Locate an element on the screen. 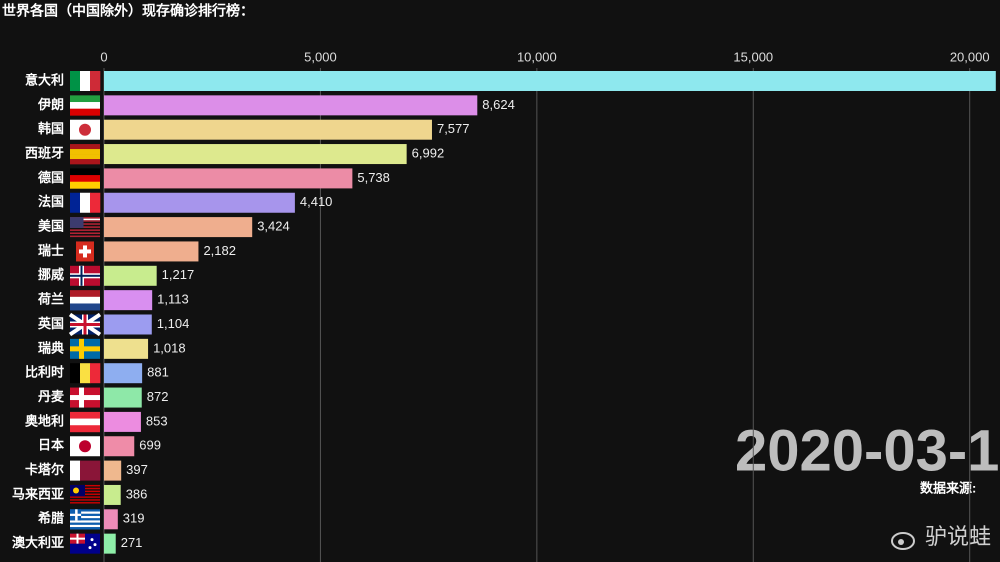 The height and width of the screenshot is (562, 1000). y-tick-label: 英国 is located at coordinates (50, 323).